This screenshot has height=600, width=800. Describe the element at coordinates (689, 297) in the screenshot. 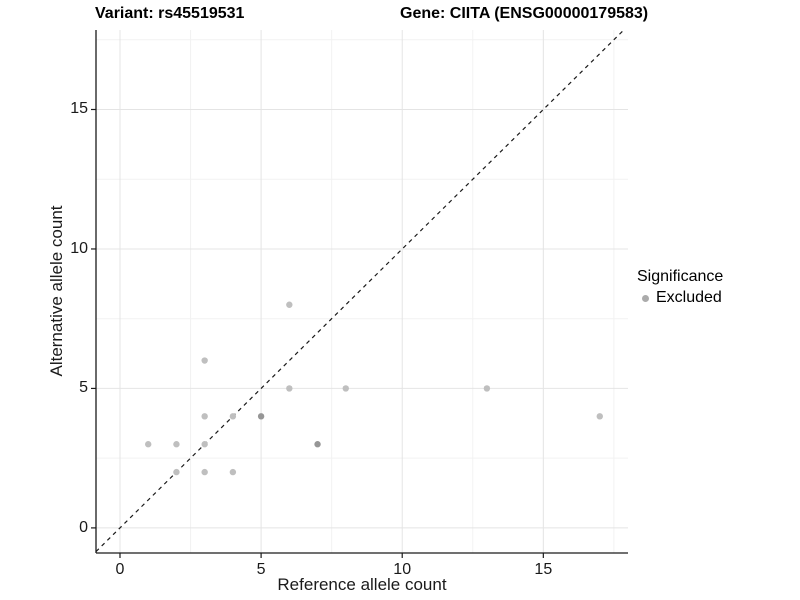

I see `legend-item-label: Excluded` at that location.